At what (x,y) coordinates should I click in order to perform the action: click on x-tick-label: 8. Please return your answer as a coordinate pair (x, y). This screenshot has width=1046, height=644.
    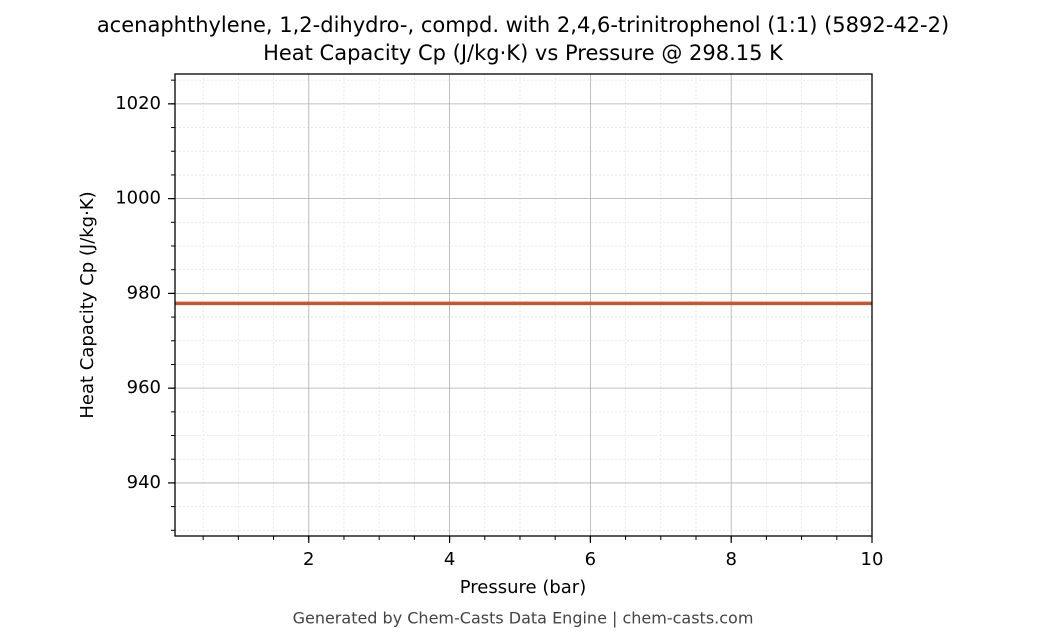
    Looking at the image, I should click on (730, 559).